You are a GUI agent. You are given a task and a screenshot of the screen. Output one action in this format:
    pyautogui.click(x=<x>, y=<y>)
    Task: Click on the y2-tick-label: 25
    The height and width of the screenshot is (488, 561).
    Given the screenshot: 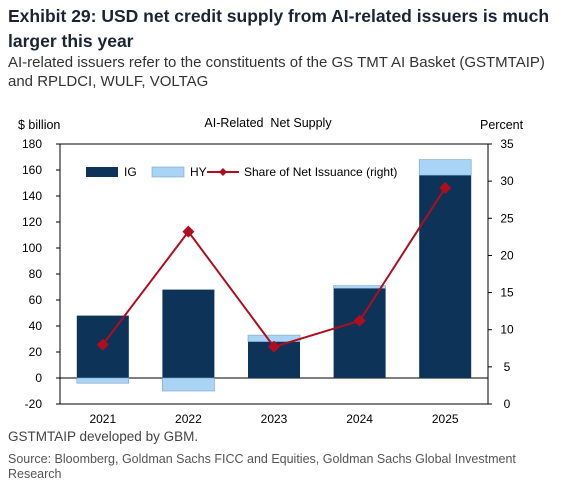 What is the action you would take?
    pyautogui.click(x=507, y=218)
    